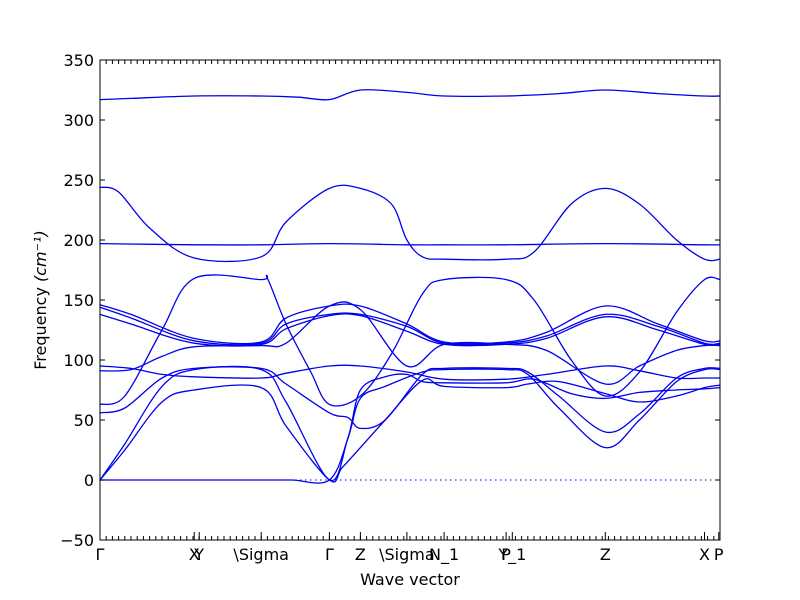 The image size is (800, 600). Describe the element at coordinates (410, 579) in the screenshot. I see `x-axis-title: Wave vector` at that location.